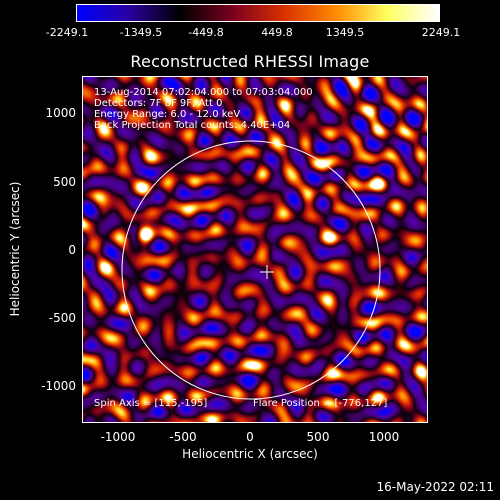 This screenshot has width=500, height=500. What do you see at coordinates (192, 125) in the screenshot?
I see `method-counts-label: Back Projection Total counts: 4.40E+04` at bounding box center [192, 125].